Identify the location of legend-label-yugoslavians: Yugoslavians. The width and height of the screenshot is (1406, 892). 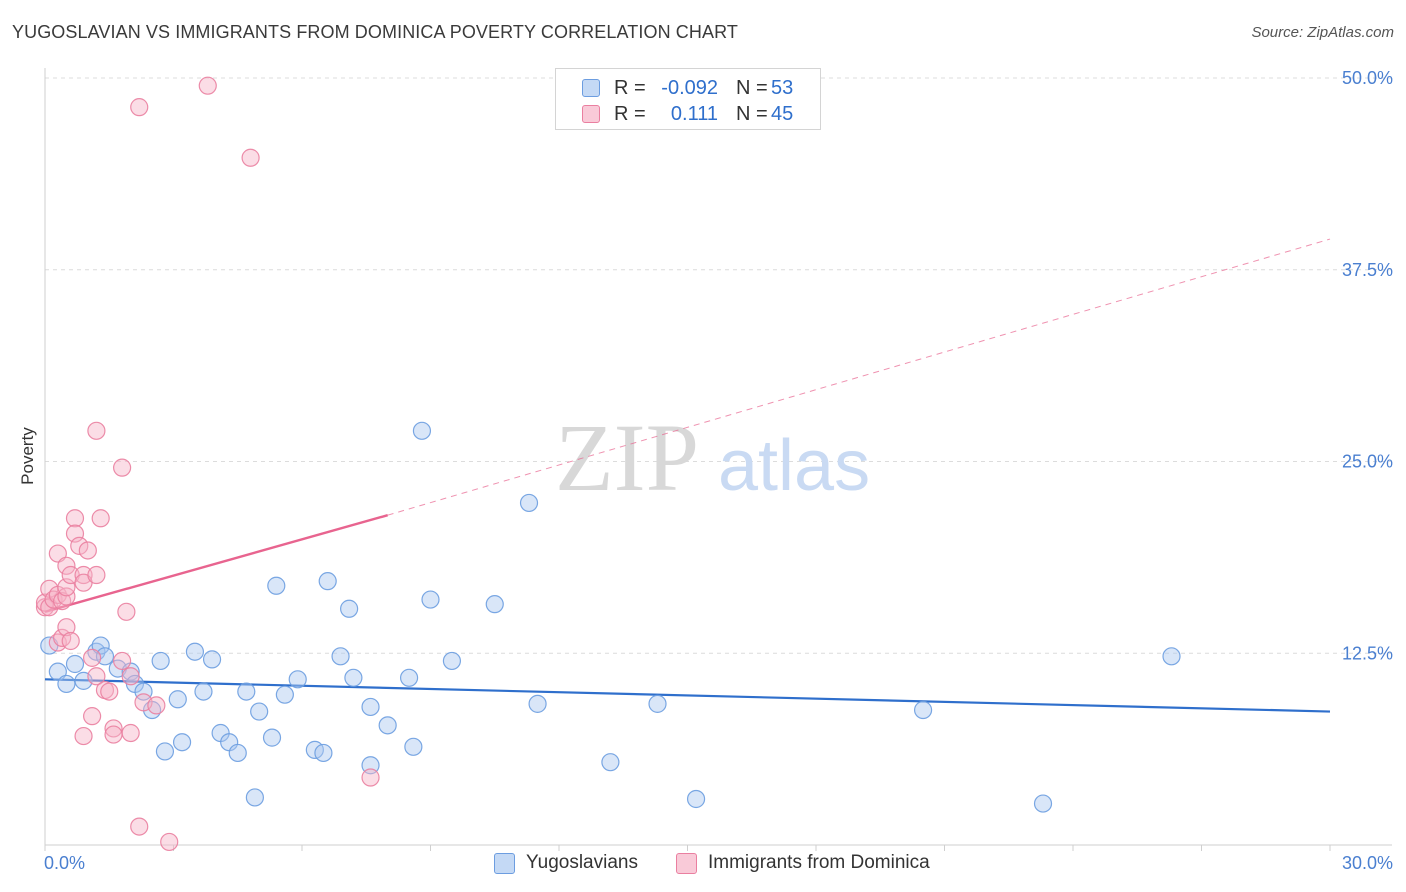
(582, 862).